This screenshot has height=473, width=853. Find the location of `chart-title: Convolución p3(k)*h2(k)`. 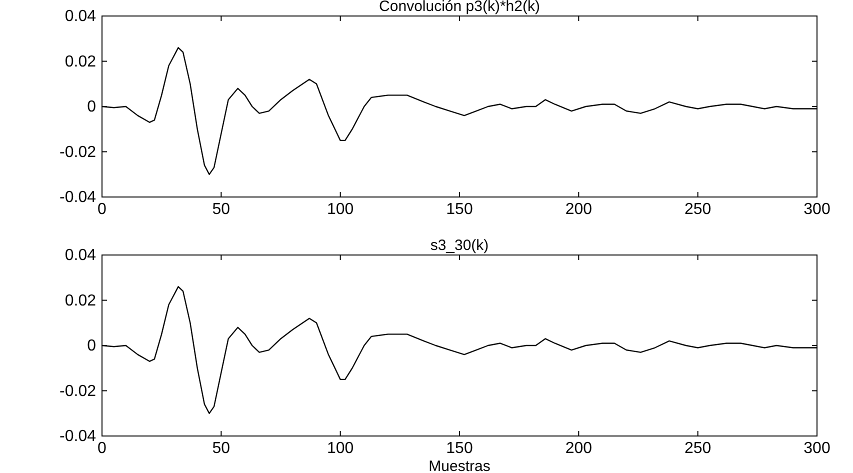

chart-title: Convolución p3(k)*h2(k) is located at coordinates (459, 7).